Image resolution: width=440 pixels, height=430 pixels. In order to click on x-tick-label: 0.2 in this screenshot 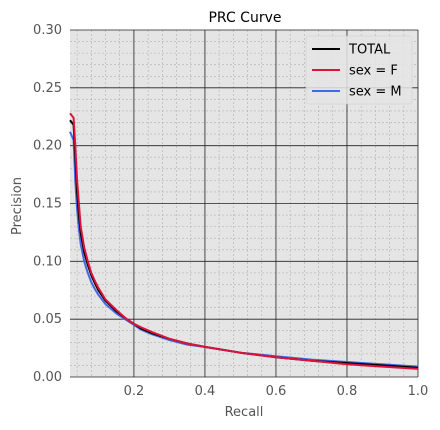, I will do `click(134, 391)`.